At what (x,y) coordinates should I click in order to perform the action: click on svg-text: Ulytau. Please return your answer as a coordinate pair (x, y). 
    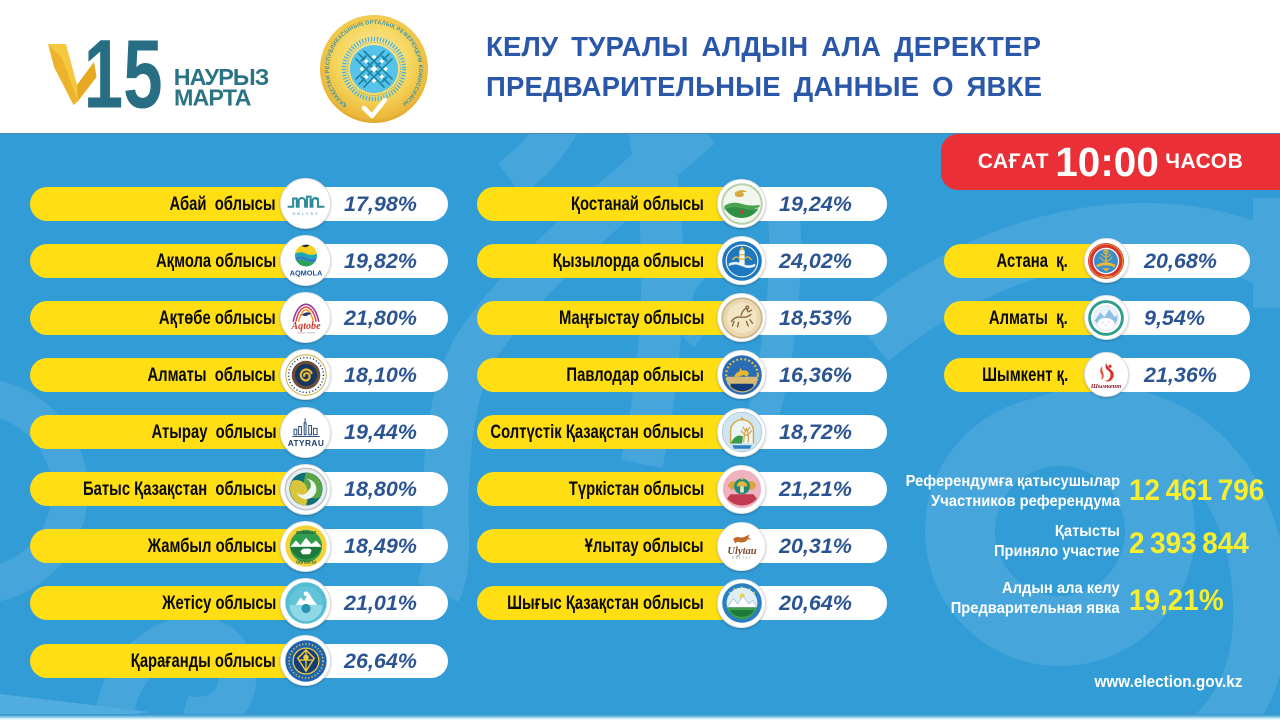
    Looking at the image, I should click on (741, 551).